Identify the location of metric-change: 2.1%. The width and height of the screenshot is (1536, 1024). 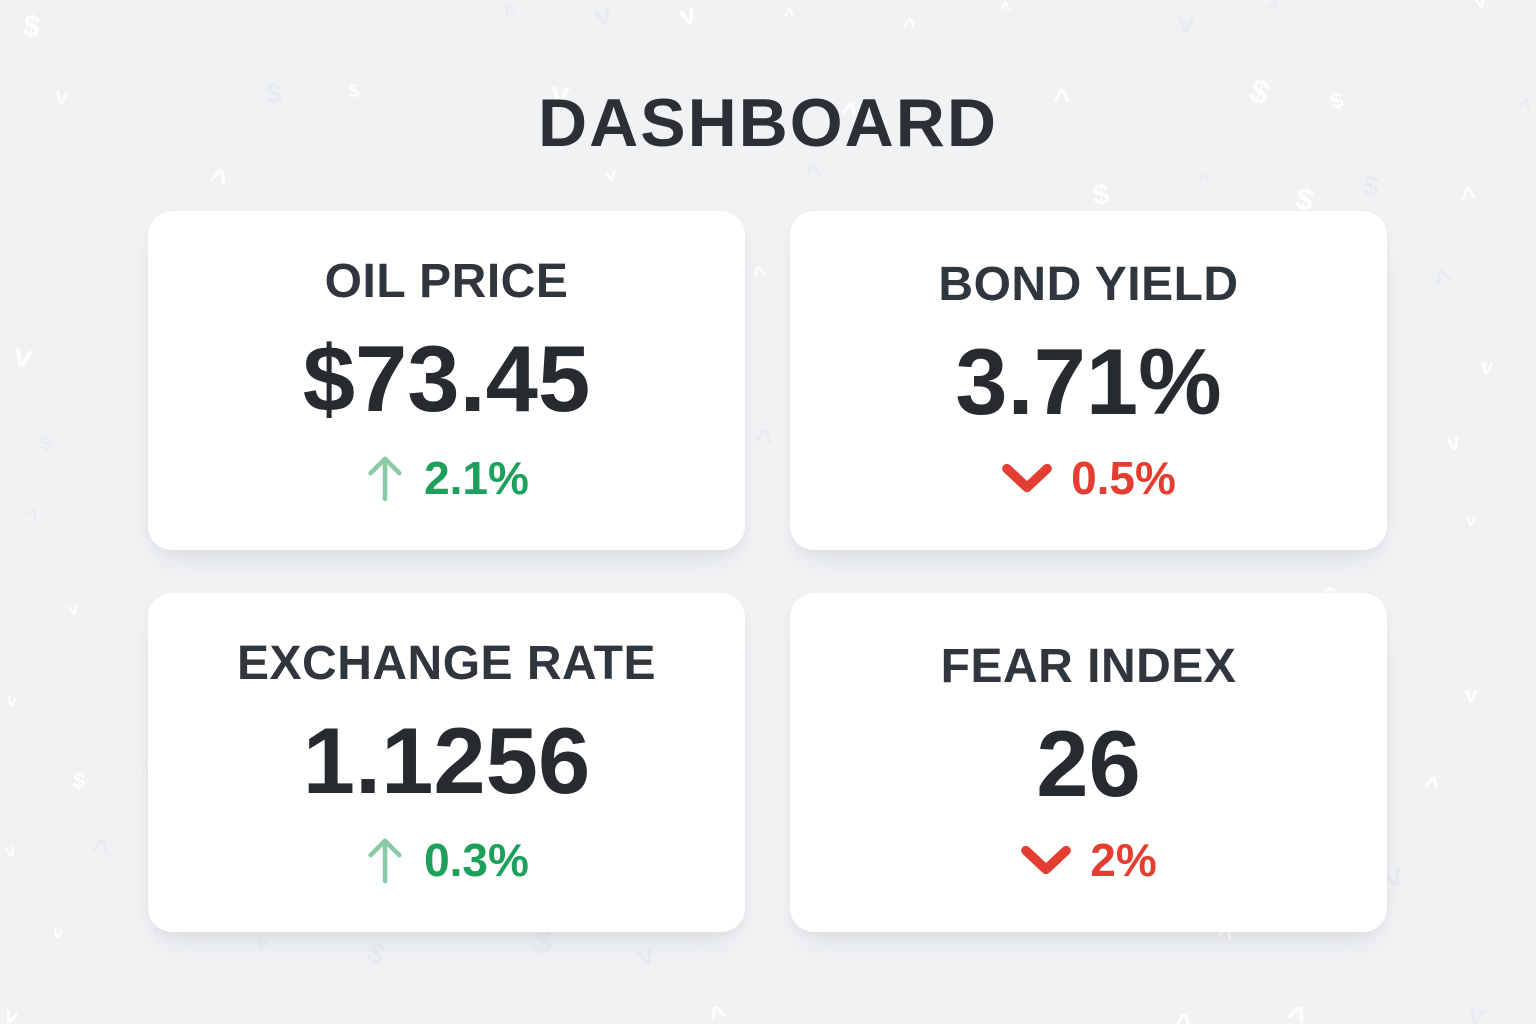
(446, 478).